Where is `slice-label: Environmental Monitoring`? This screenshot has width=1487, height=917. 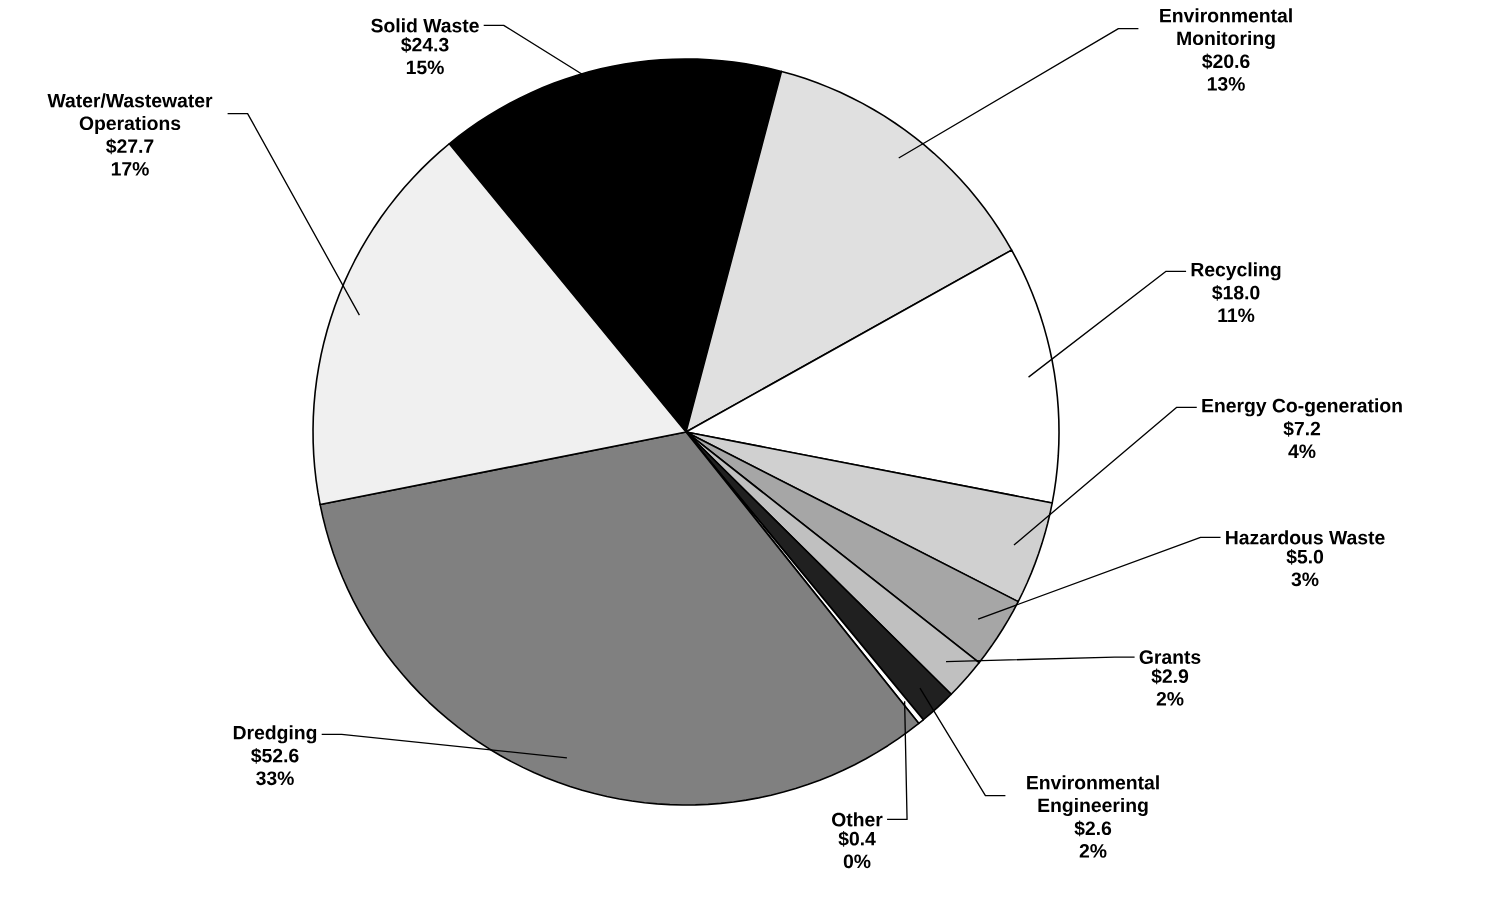 slice-label: Environmental Monitoring is located at coordinates (1226, 29).